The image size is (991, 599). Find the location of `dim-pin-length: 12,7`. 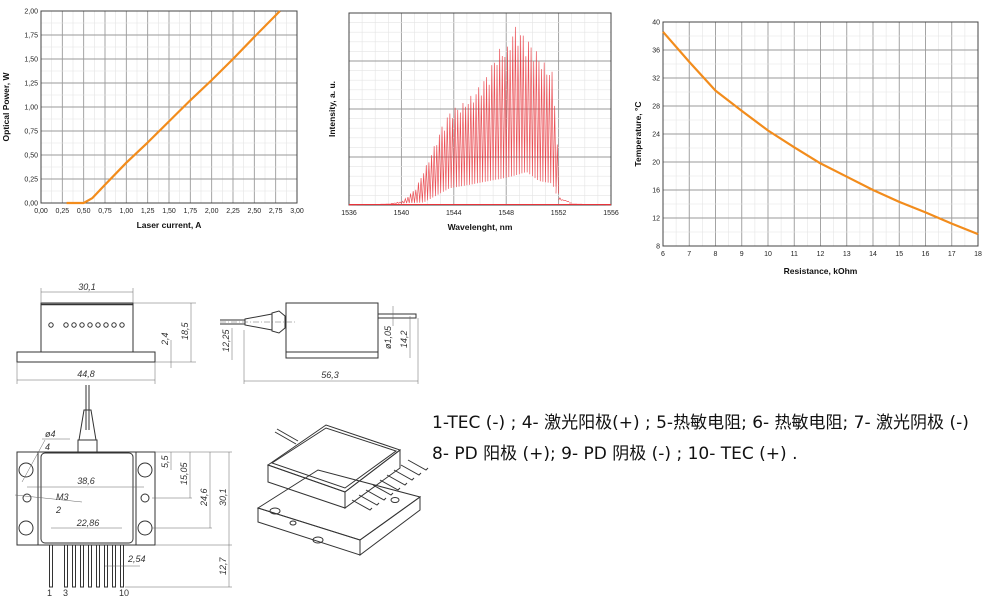

dim-pin-length: 12,7 is located at coordinates (223, 565).